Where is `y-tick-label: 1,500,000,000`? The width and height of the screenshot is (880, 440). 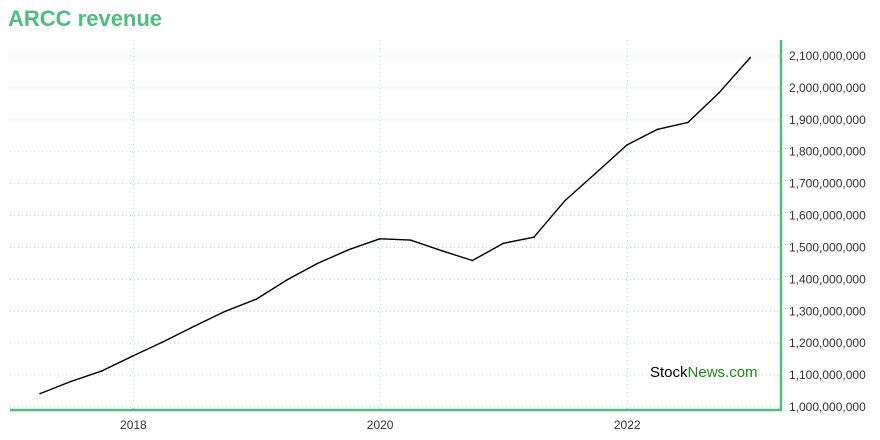 y-tick-label: 1,500,000,000 is located at coordinates (827, 247).